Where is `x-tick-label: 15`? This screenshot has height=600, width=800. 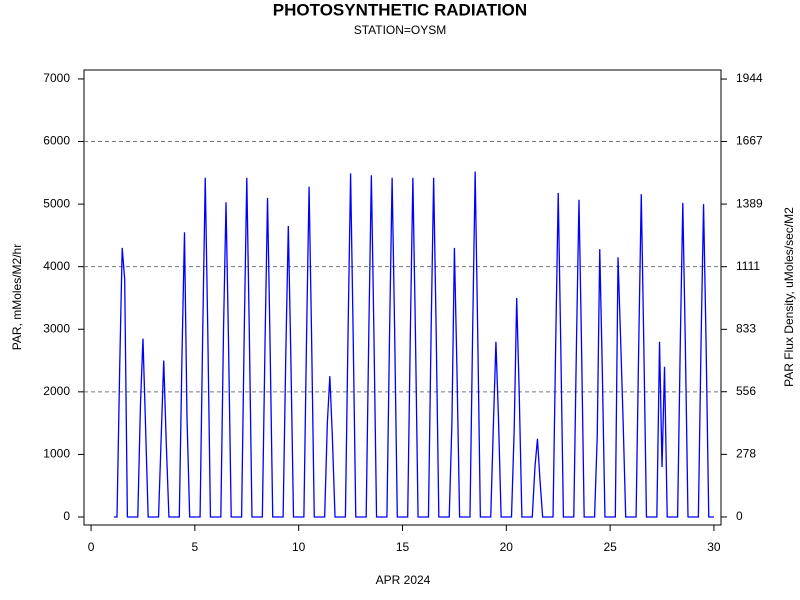 x-tick-label: 15 is located at coordinates (403, 547).